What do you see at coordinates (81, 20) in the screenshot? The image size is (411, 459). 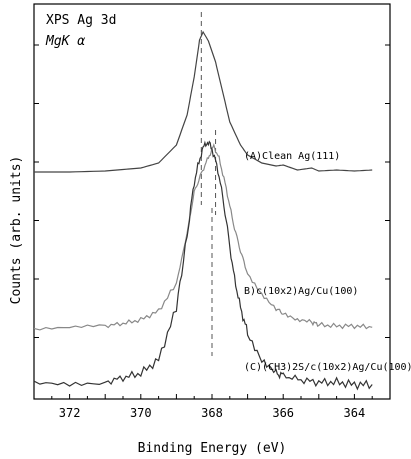 I see `chart-title: XPS Ag 3d` at bounding box center [81, 20].